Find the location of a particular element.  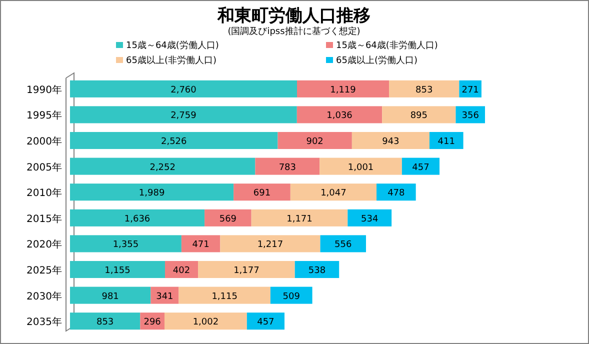

data-label: 1,115 is located at coordinates (225, 297).